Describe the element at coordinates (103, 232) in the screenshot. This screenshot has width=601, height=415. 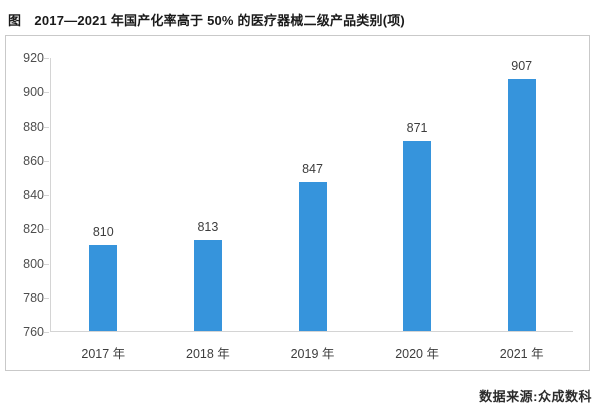
I see `bar-value-label: 810` at that location.